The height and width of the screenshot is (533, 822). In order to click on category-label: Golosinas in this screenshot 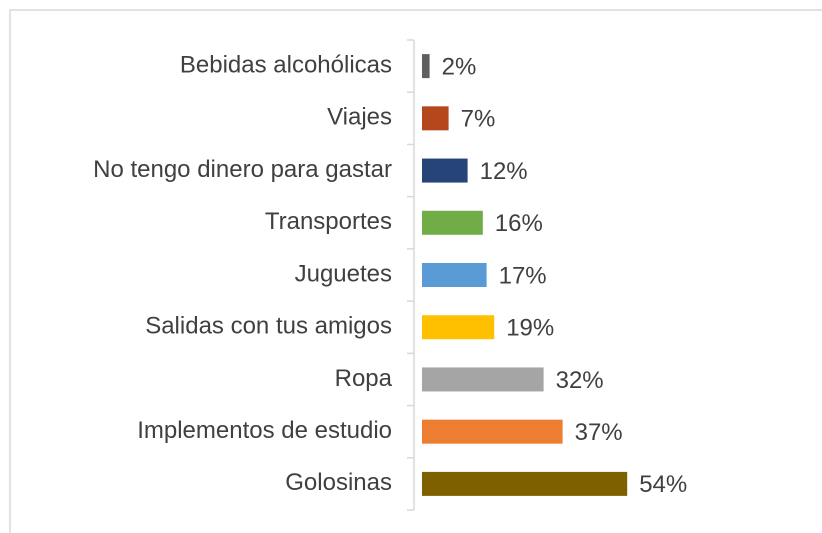, I will do `click(338, 482)`.